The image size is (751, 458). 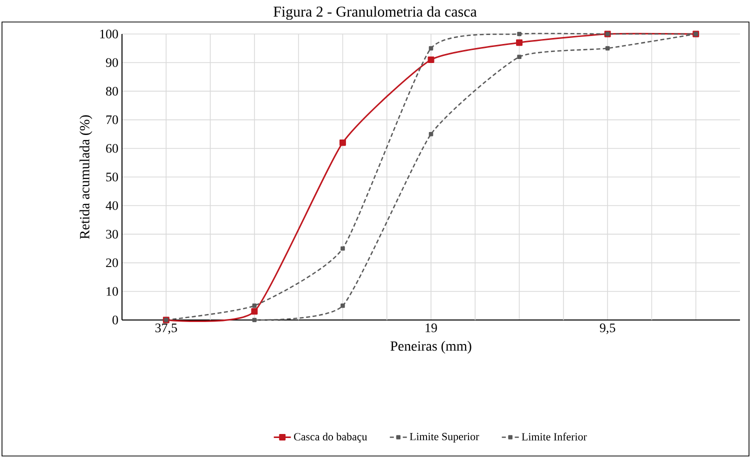 What do you see at coordinates (431, 347) in the screenshot?
I see `x-axis-title: Peneiras (mm)` at bounding box center [431, 347].